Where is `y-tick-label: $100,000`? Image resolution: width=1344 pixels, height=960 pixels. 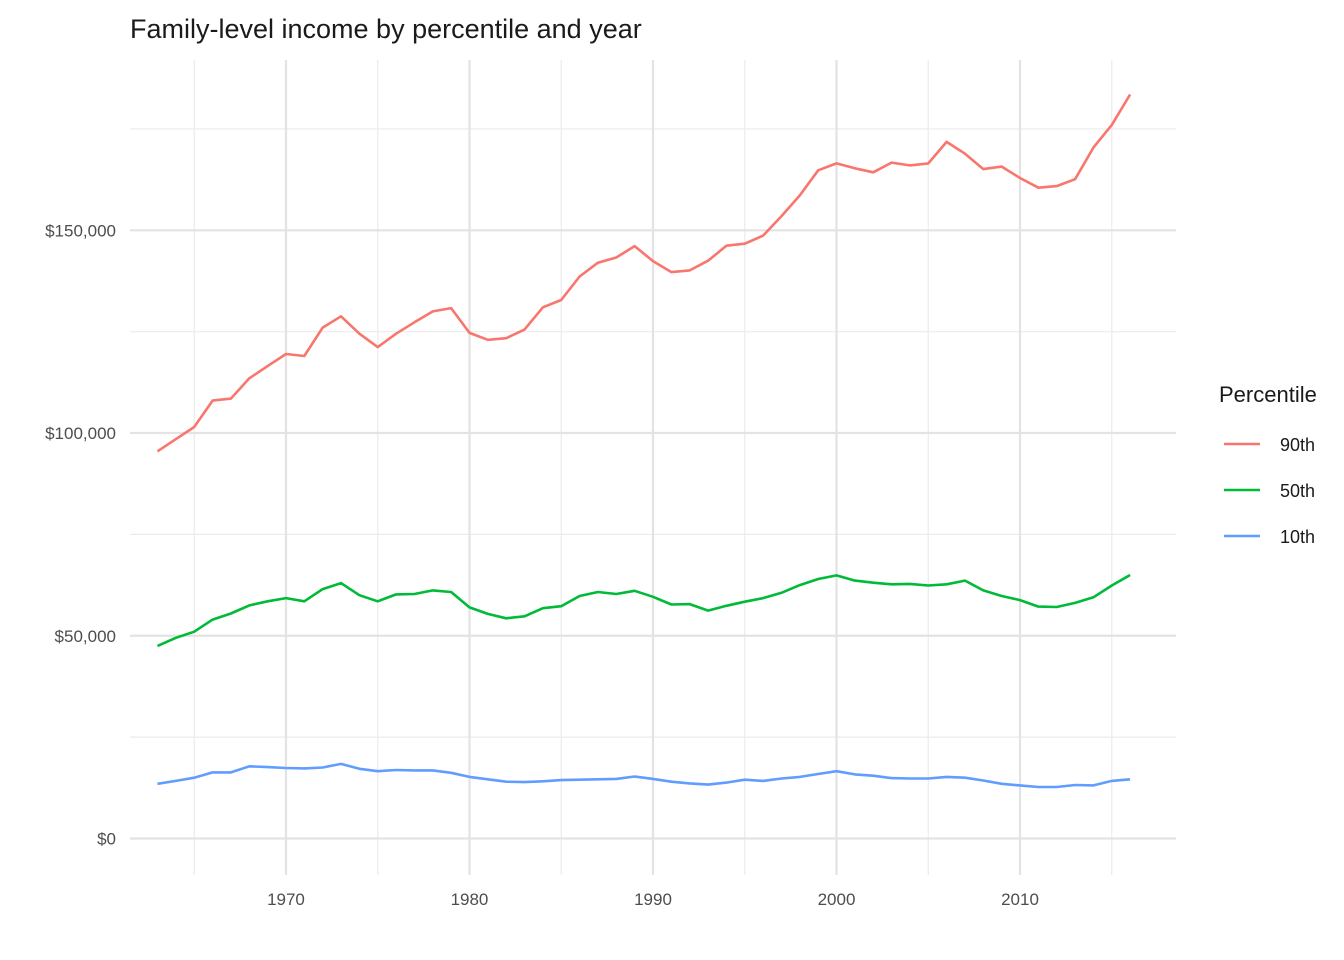
y-tick-label: $100,000 is located at coordinates (80, 433).